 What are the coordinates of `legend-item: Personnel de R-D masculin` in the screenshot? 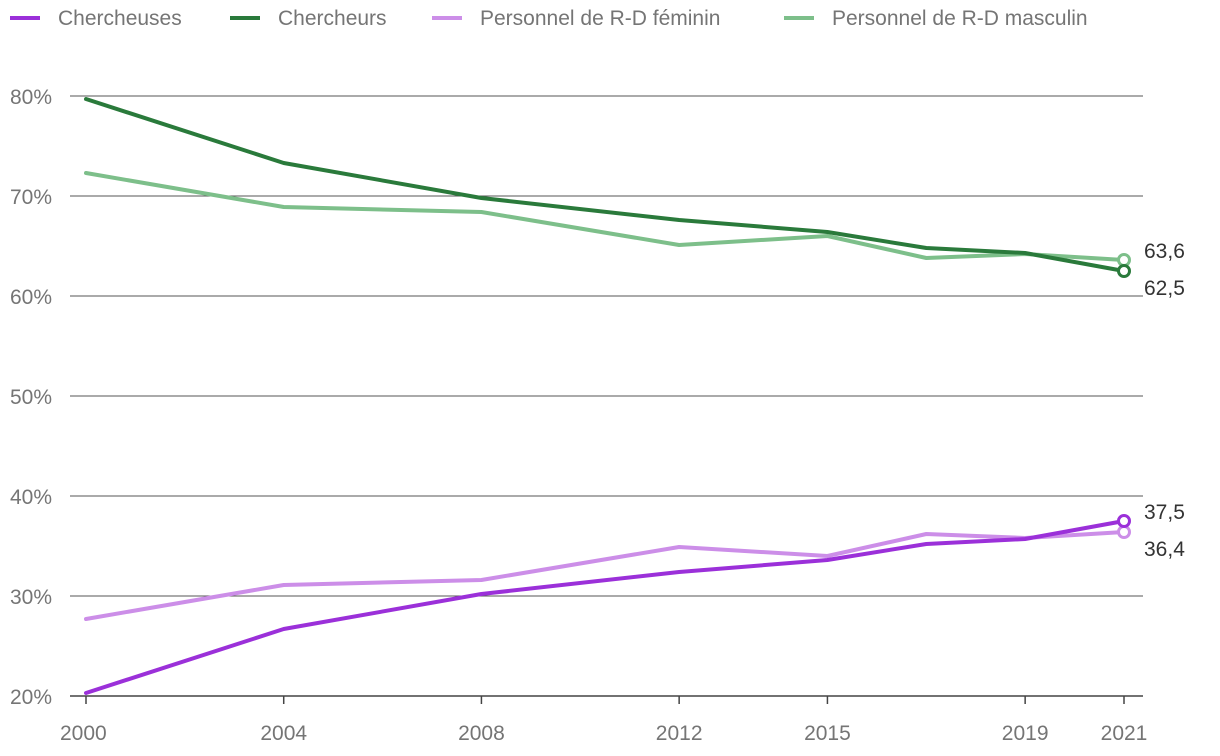 It's located at (936, 18).